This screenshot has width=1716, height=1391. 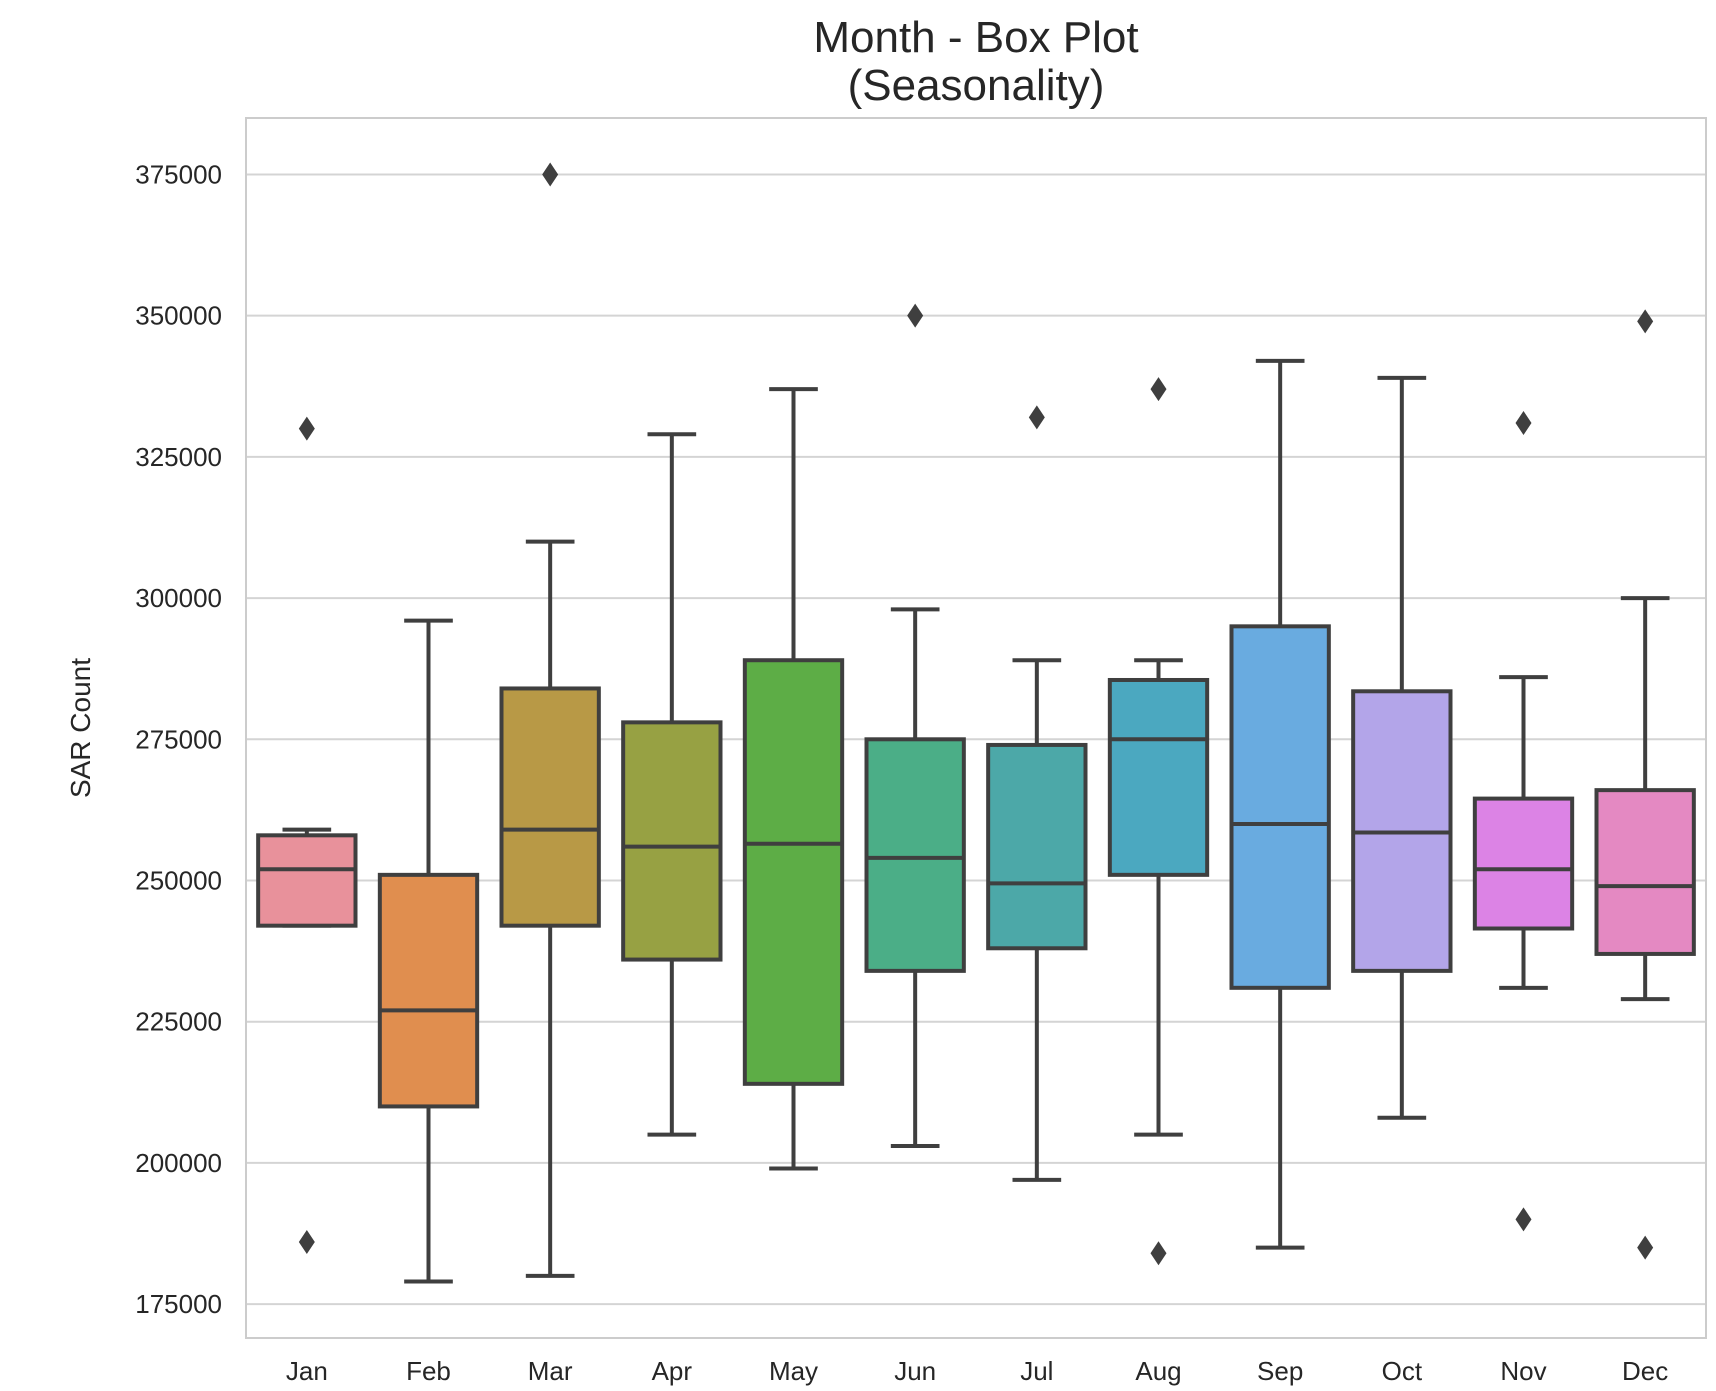 I want to click on box-jan, so click(x=307, y=835).